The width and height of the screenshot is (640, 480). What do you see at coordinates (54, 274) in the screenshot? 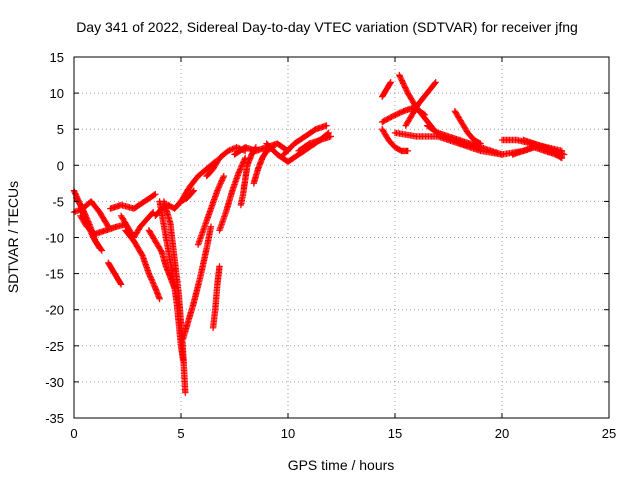
I see `y-tick-label: -15` at bounding box center [54, 274].